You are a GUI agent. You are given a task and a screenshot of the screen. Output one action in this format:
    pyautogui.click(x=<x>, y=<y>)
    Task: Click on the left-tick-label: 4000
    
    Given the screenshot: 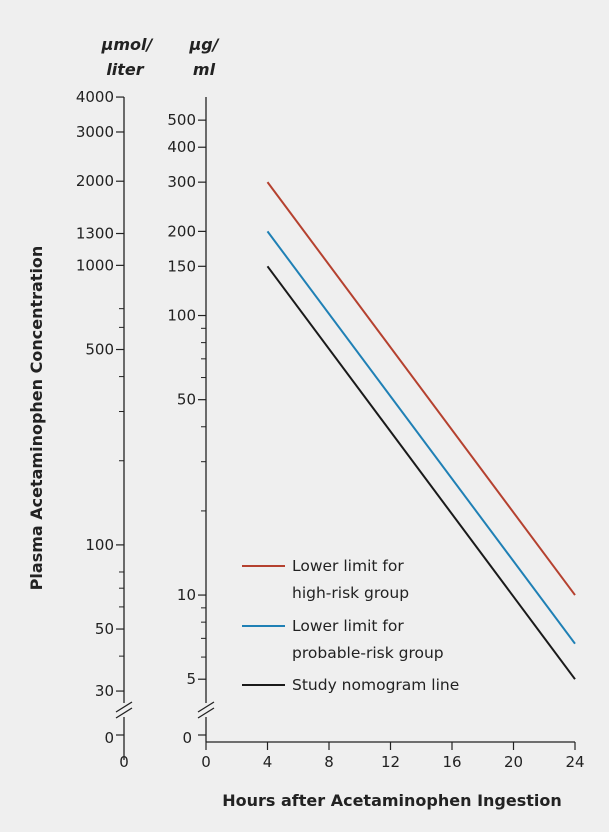 What is the action you would take?
    pyautogui.click(x=95, y=97)
    